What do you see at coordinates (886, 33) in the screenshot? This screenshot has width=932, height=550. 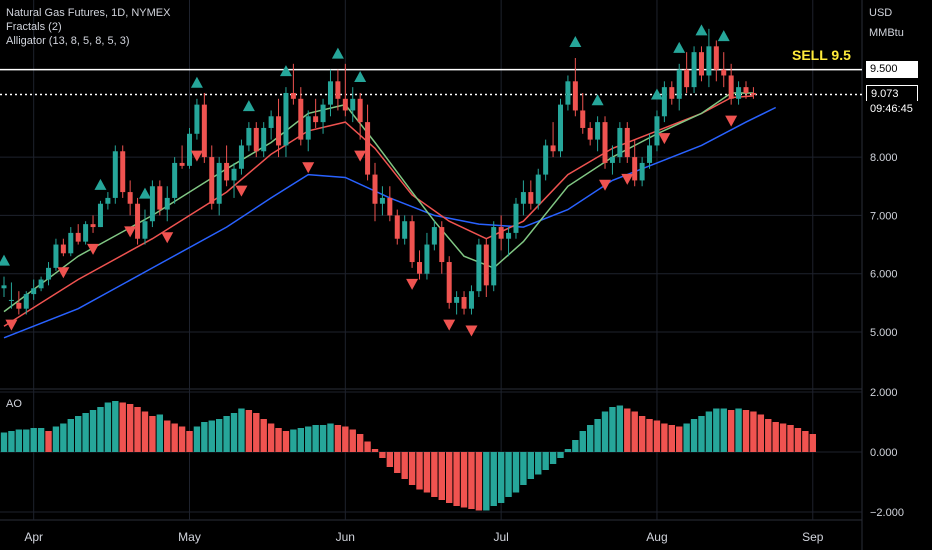 I see `axis-unit: MMBtu` at bounding box center [886, 33].